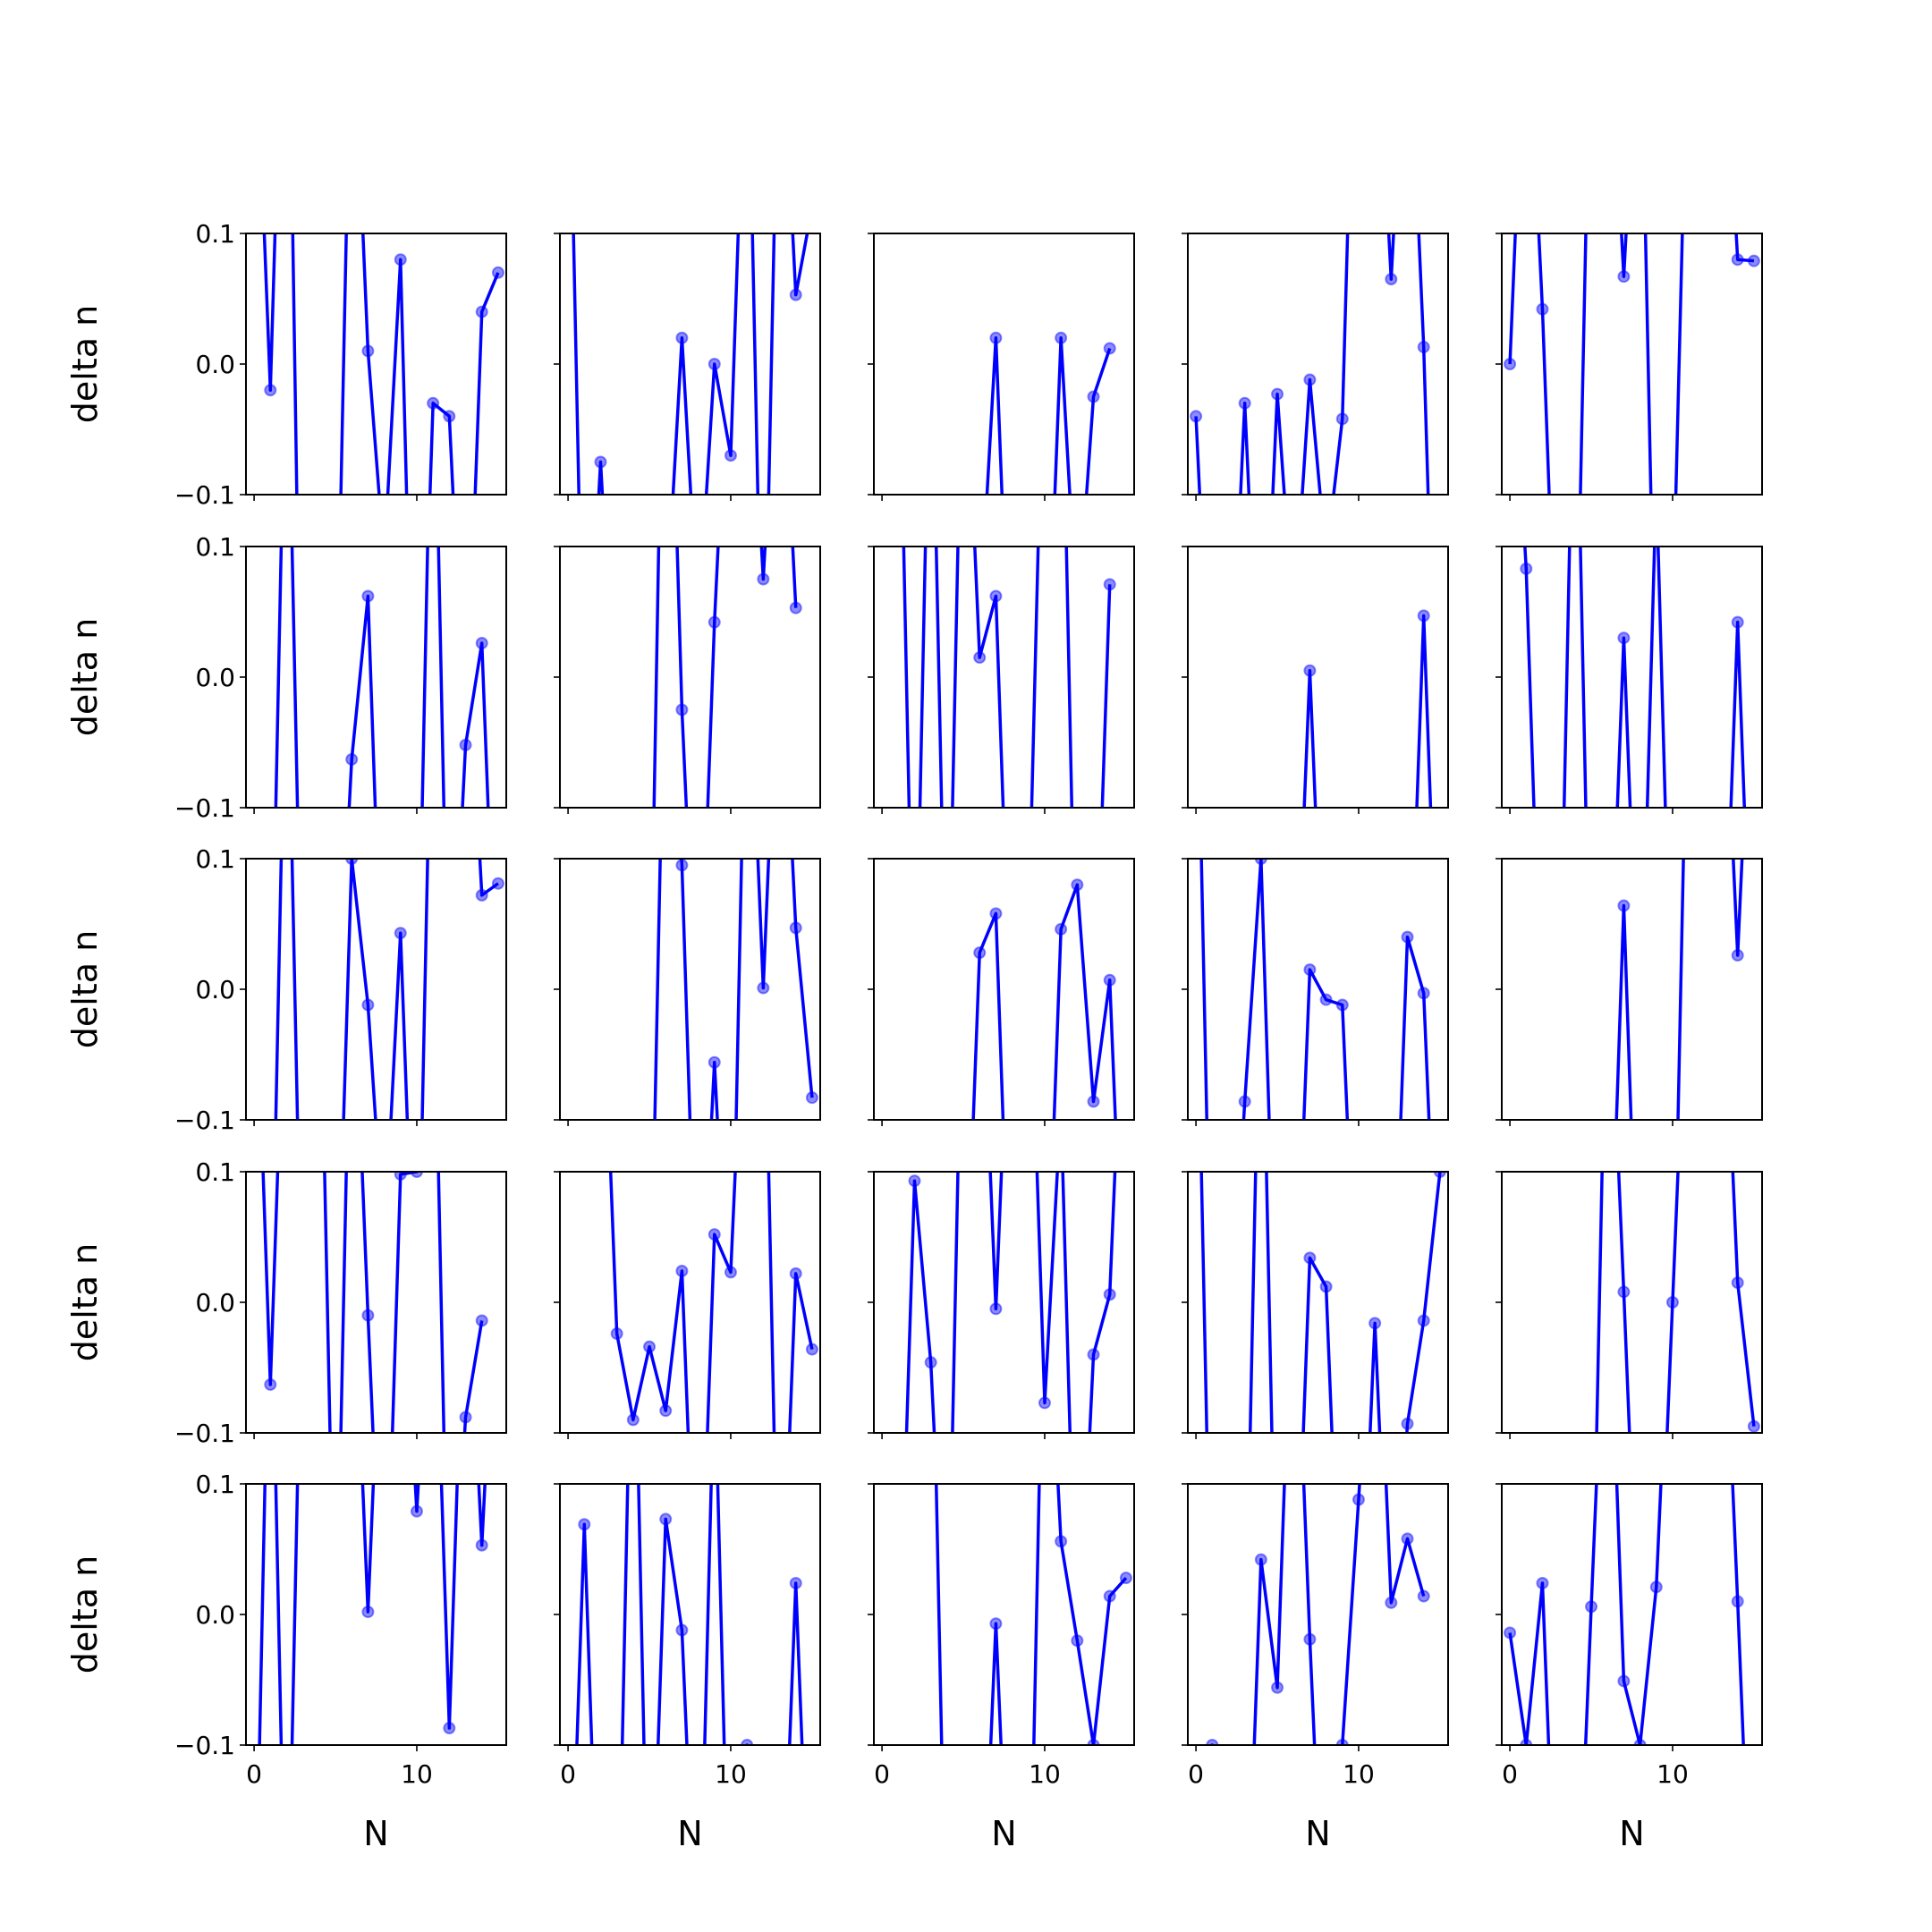  What do you see at coordinates (204, 1745) in the screenshot?
I see `y-tick-label: −0.1` at bounding box center [204, 1745].